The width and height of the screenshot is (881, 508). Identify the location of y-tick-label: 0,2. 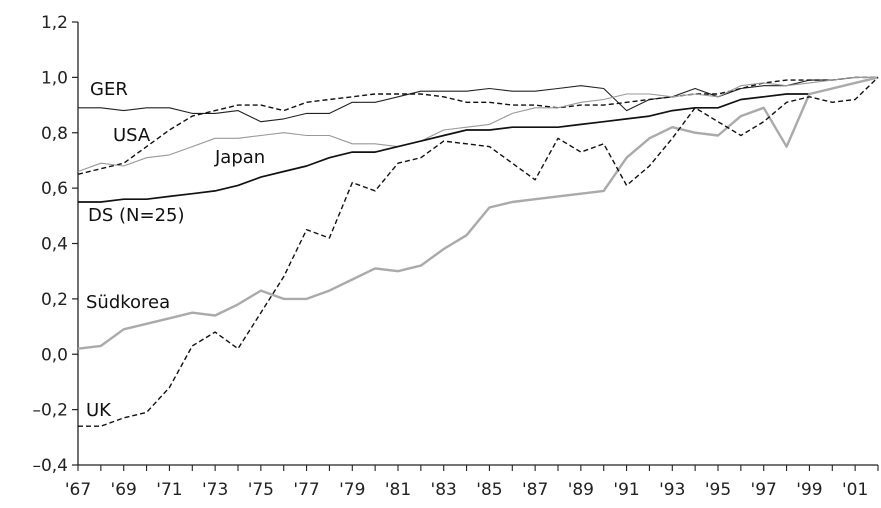
(54, 300).